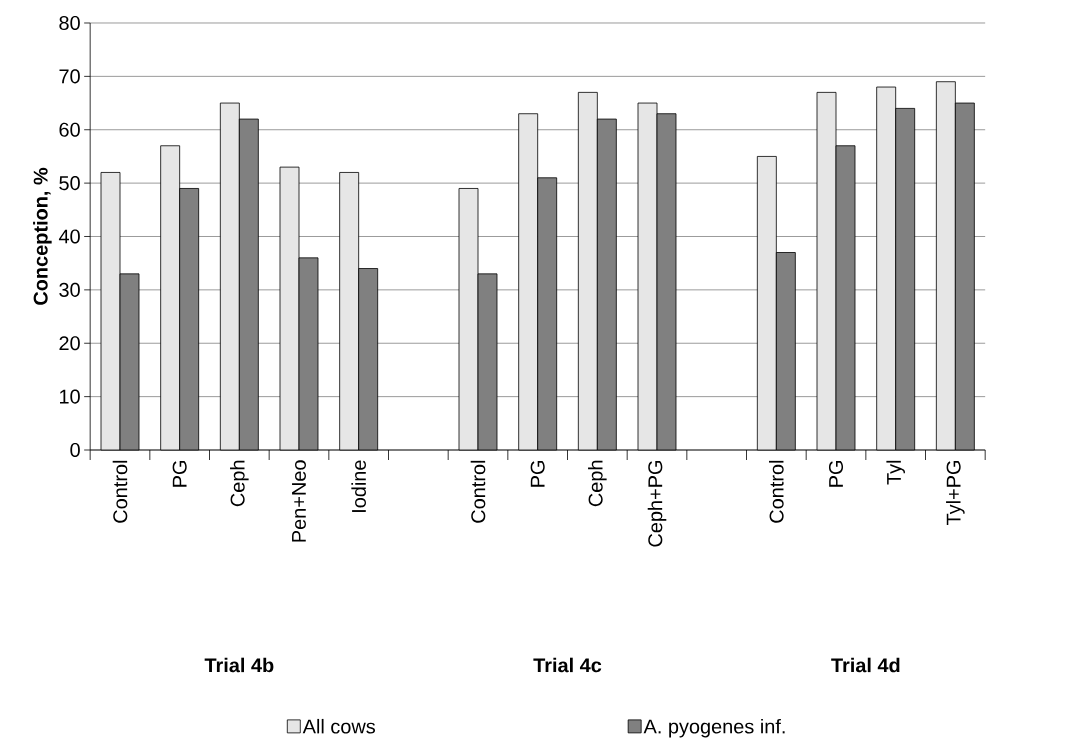  I want to click on y-axis-title: Conception, %, so click(42, 236).